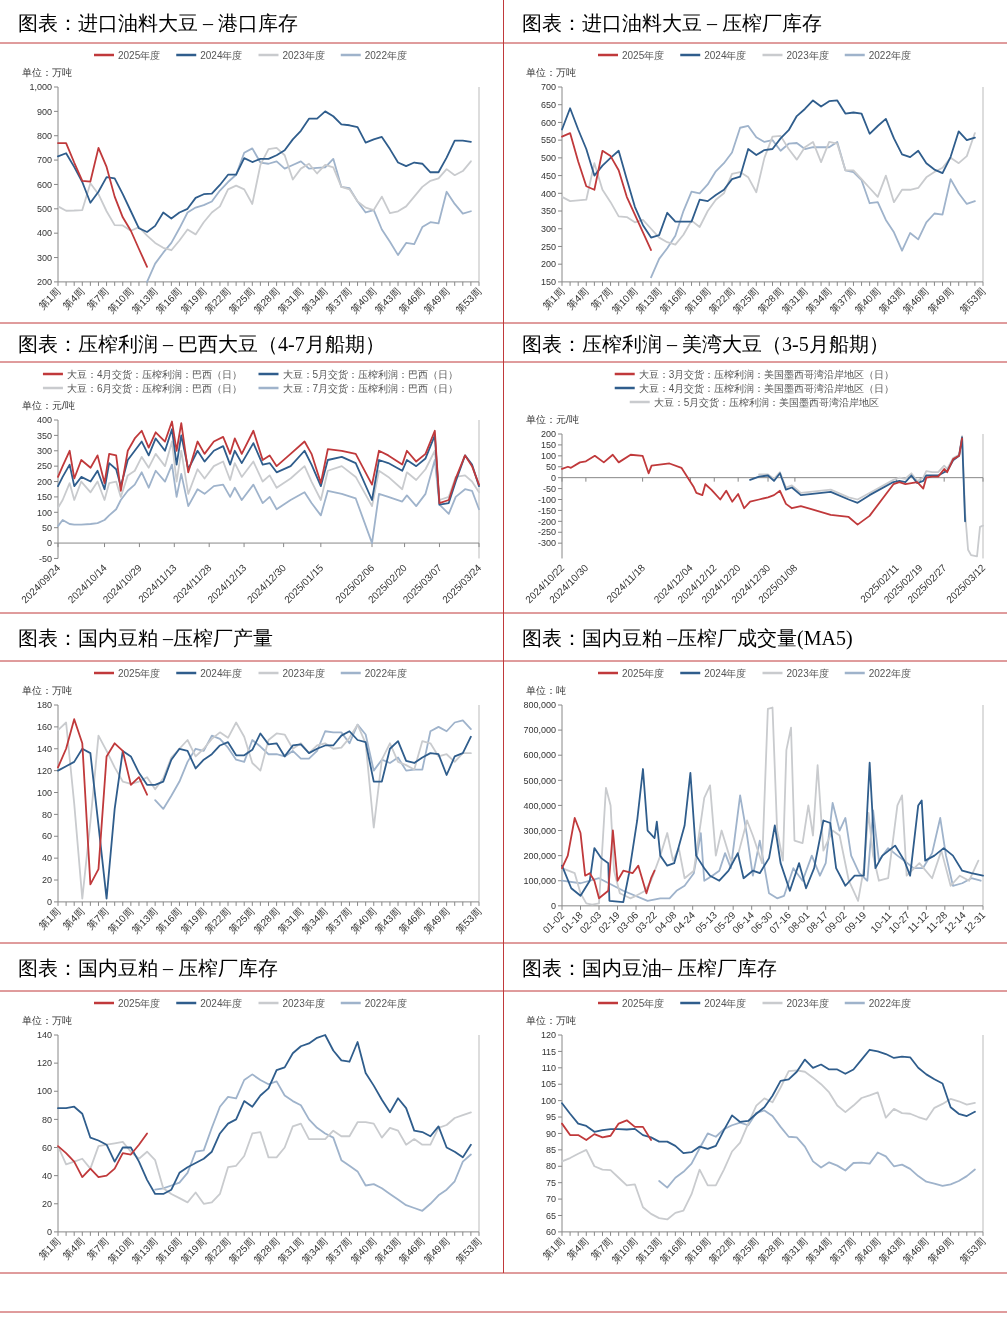  I want to click on y-tick-label: 250, so click(548, 246).